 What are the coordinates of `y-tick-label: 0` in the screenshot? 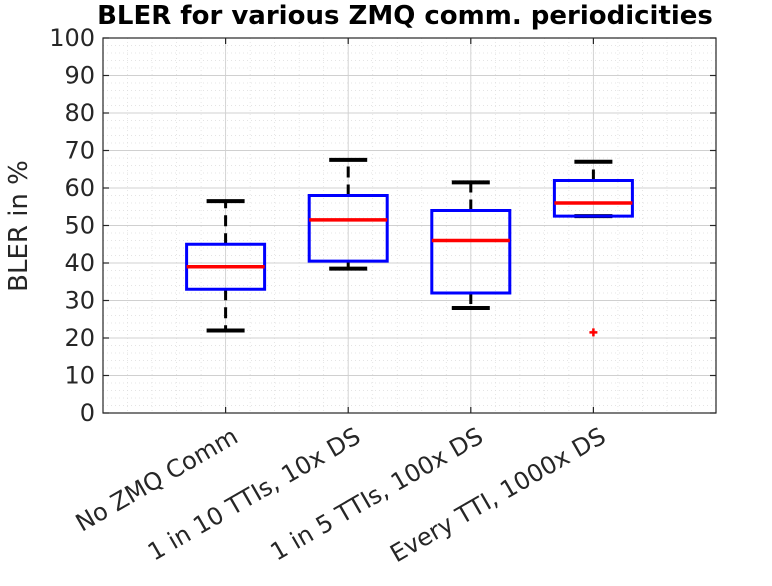 It's located at (87, 413).